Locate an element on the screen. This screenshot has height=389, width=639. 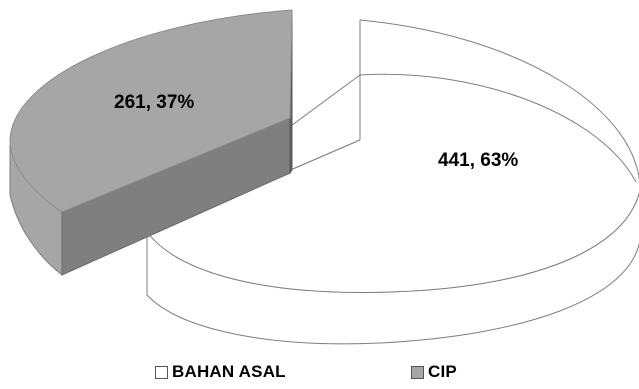
data-label-bahan-asal: 441, 63% is located at coordinates (478, 160).